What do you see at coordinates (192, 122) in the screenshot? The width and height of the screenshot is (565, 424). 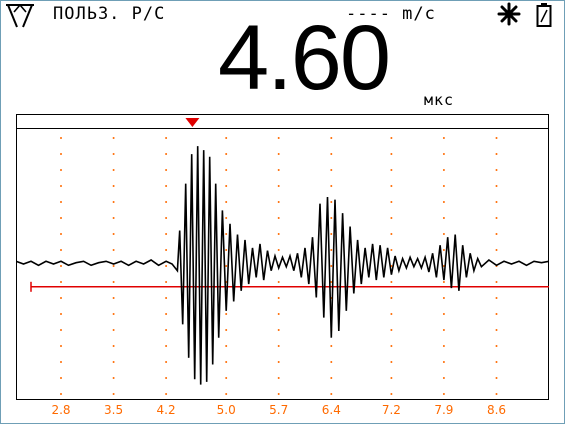 I see `time-marker` at bounding box center [192, 122].